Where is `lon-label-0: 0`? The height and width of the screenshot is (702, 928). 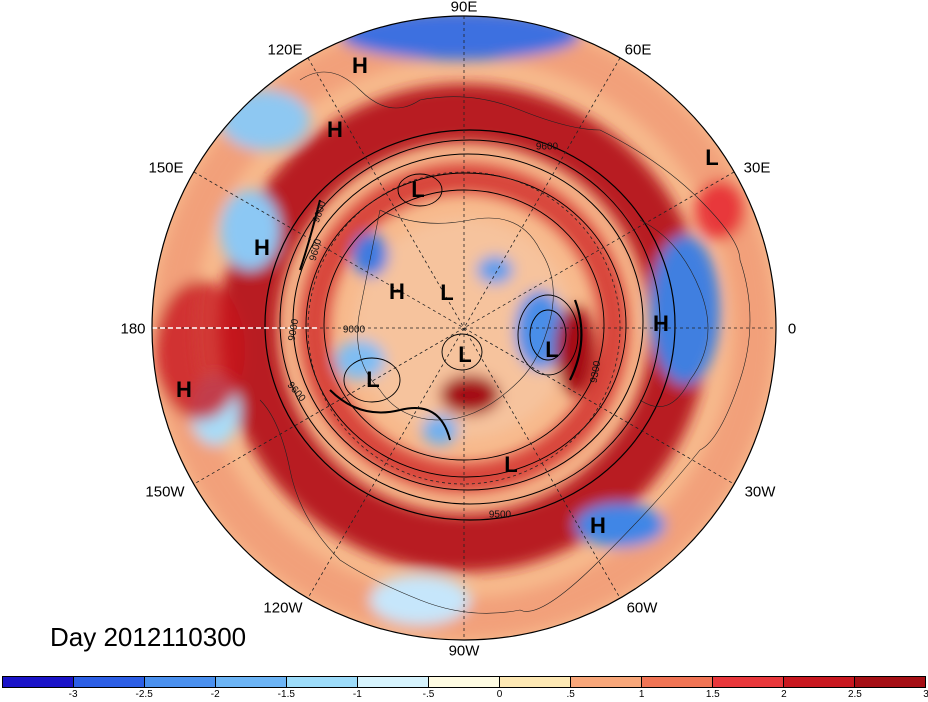 lon-label-0: 0 is located at coordinates (792, 329).